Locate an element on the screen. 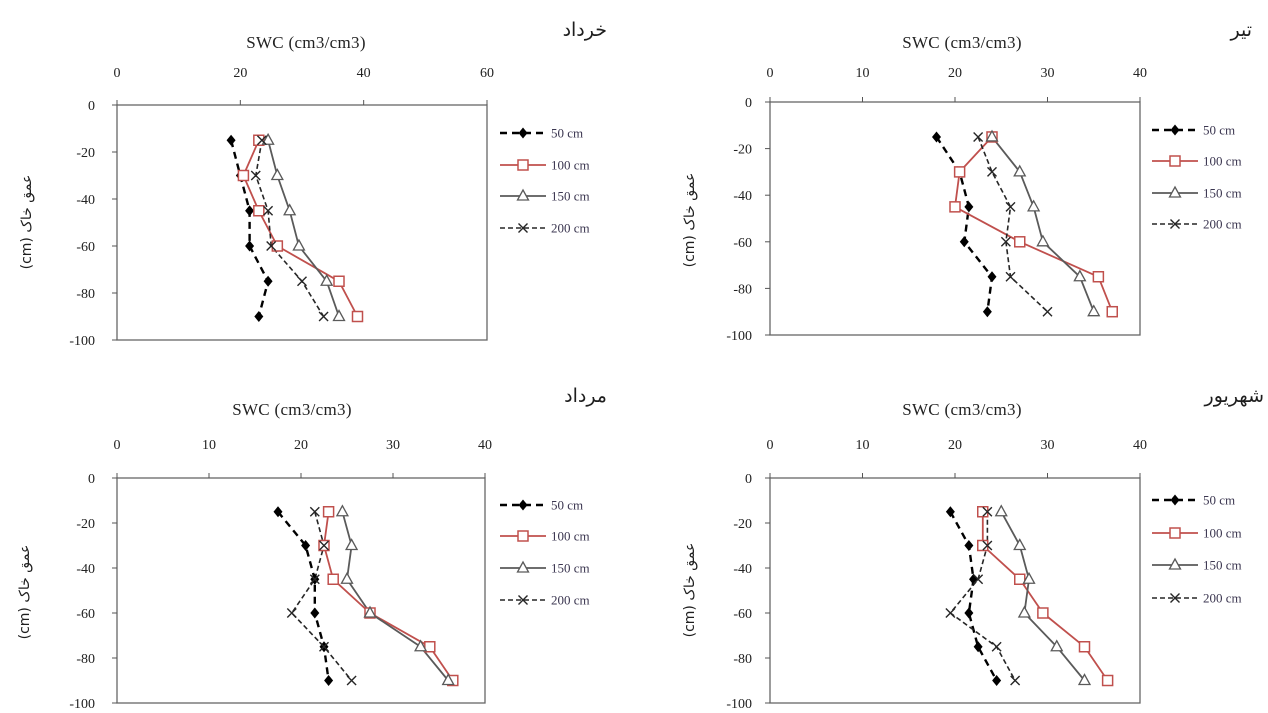 The image size is (1268, 713). chart-title: شهریور is located at coordinates (1234, 396).